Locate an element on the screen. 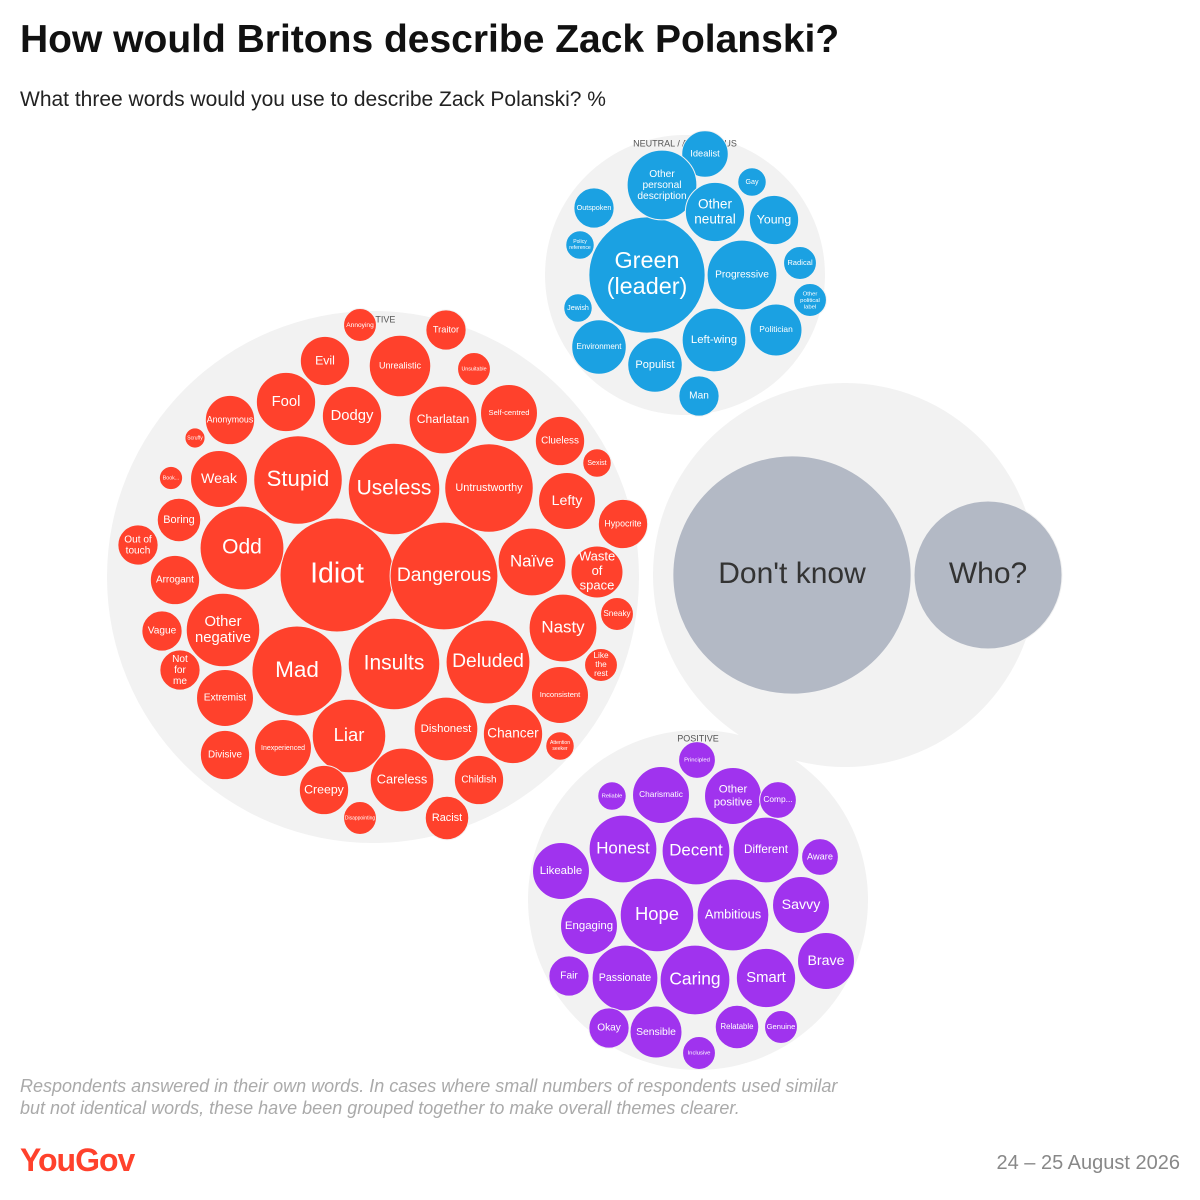 The height and width of the screenshot is (1200, 1200). bubble-label: Insults is located at coordinates (394, 663).